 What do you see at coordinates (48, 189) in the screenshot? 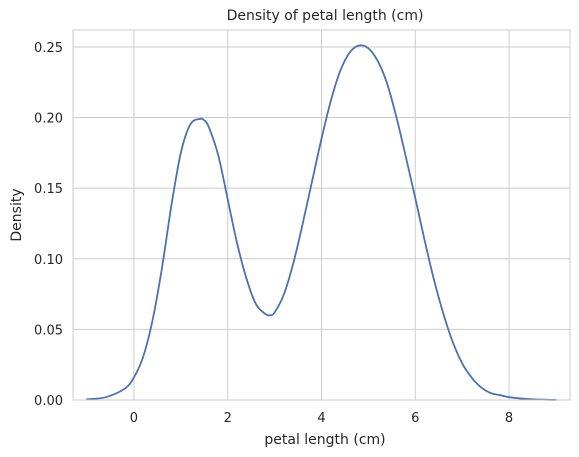
I see `y-tick-label: 0.15` at bounding box center [48, 189].